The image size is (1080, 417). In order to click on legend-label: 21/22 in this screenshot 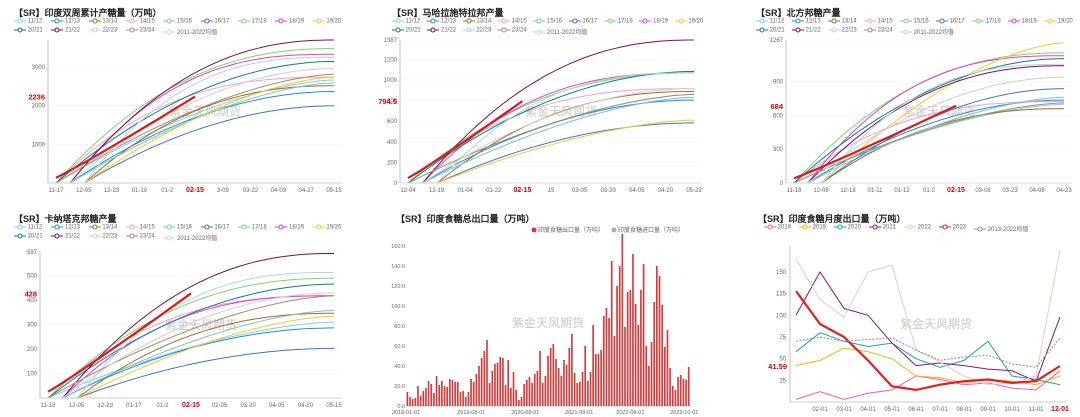, I will do `click(448, 30)`.